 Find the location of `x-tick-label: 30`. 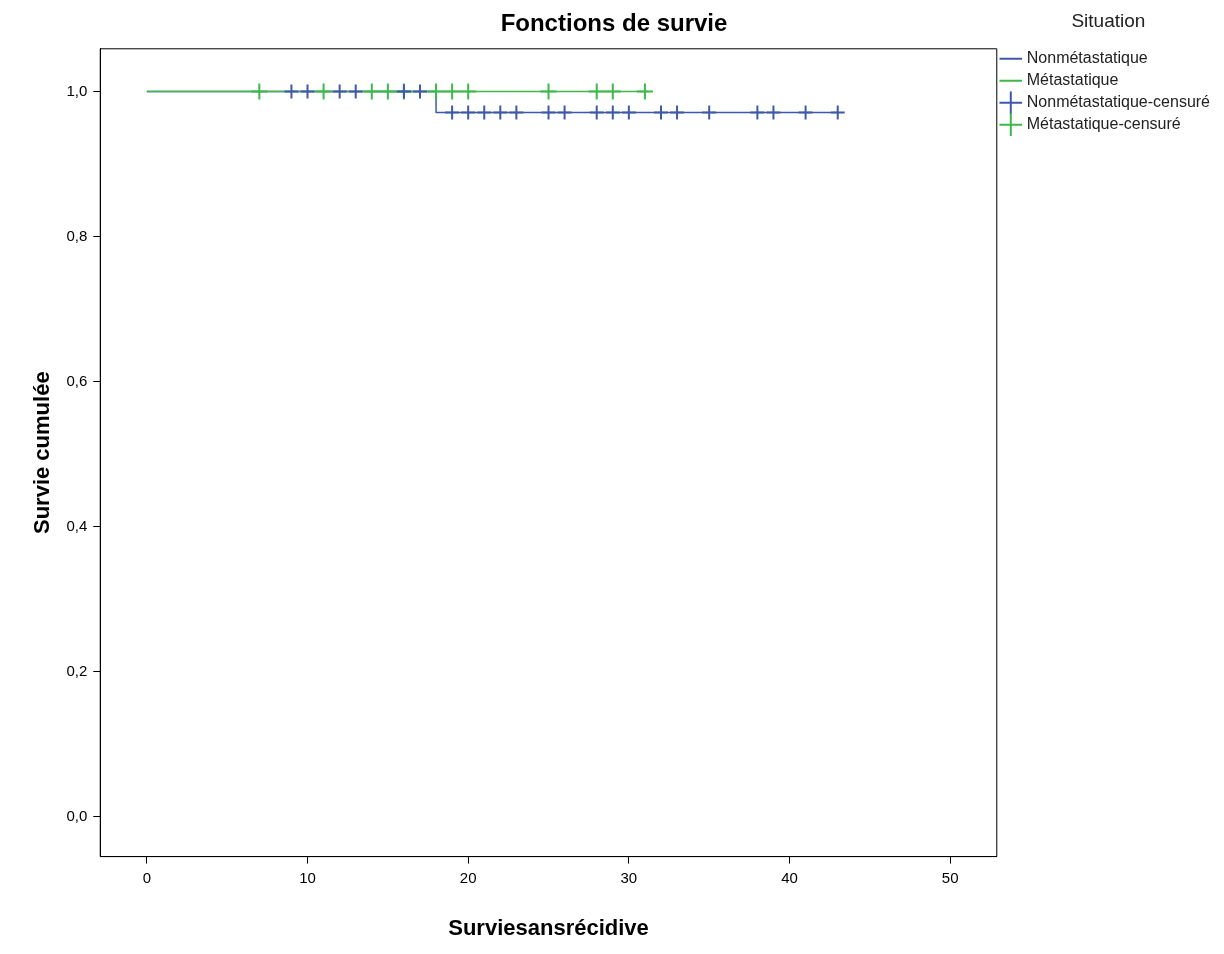

x-tick-label: 30 is located at coordinates (629, 877).